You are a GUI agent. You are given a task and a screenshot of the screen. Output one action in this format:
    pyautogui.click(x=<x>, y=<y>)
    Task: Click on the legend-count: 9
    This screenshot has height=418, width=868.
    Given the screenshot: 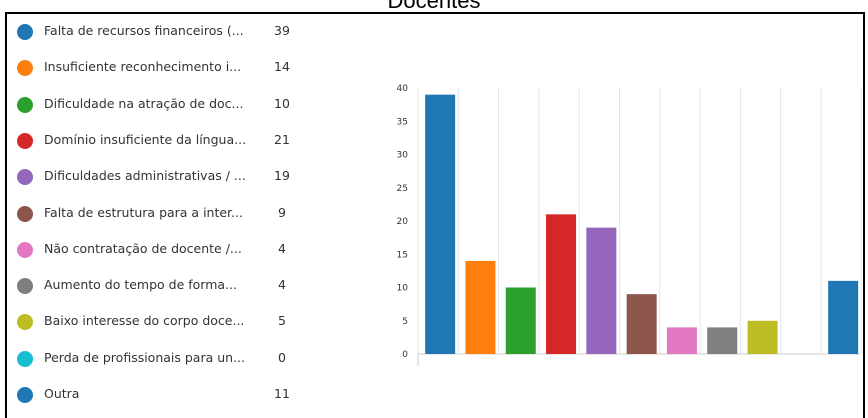 What is the action you would take?
    pyautogui.click(x=282, y=212)
    